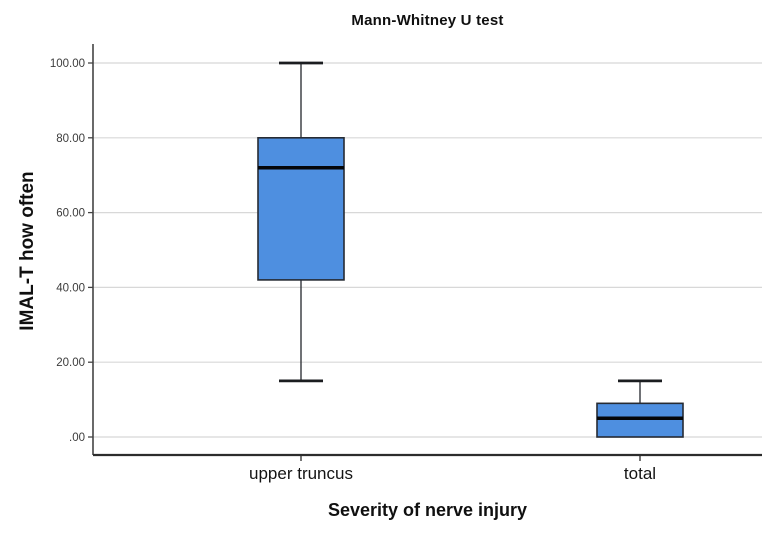  I want to click on y-tick-label: 80.00, so click(70, 139).